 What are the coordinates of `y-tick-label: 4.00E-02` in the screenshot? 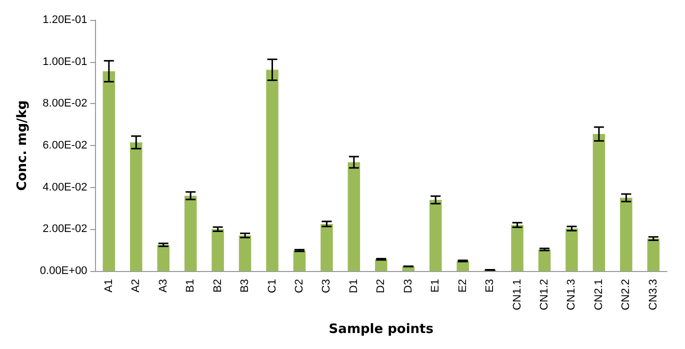 It's located at (65, 187).